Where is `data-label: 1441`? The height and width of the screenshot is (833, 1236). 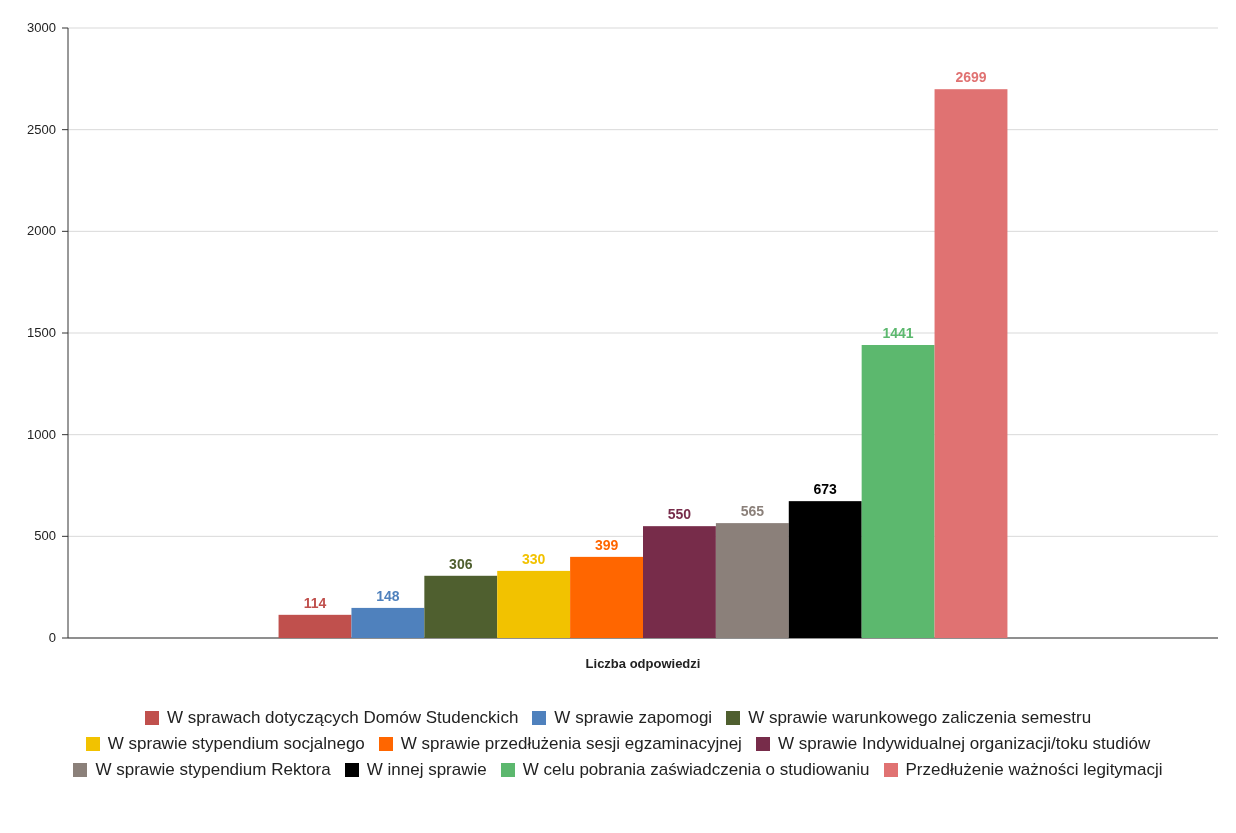 data-label: 1441 is located at coordinates (898, 333).